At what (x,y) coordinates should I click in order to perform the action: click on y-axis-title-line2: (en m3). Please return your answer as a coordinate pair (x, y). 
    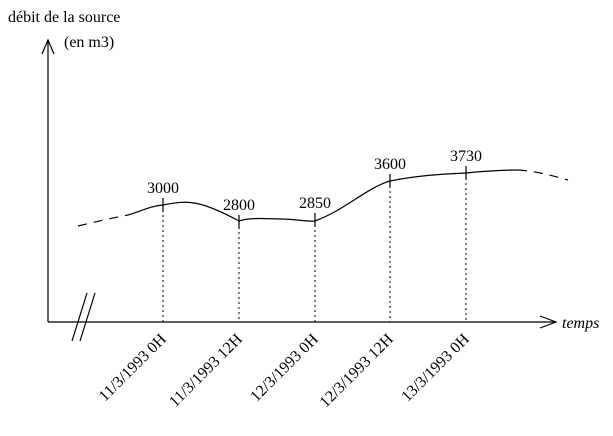
    Looking at the image, I should click on (89, 42).